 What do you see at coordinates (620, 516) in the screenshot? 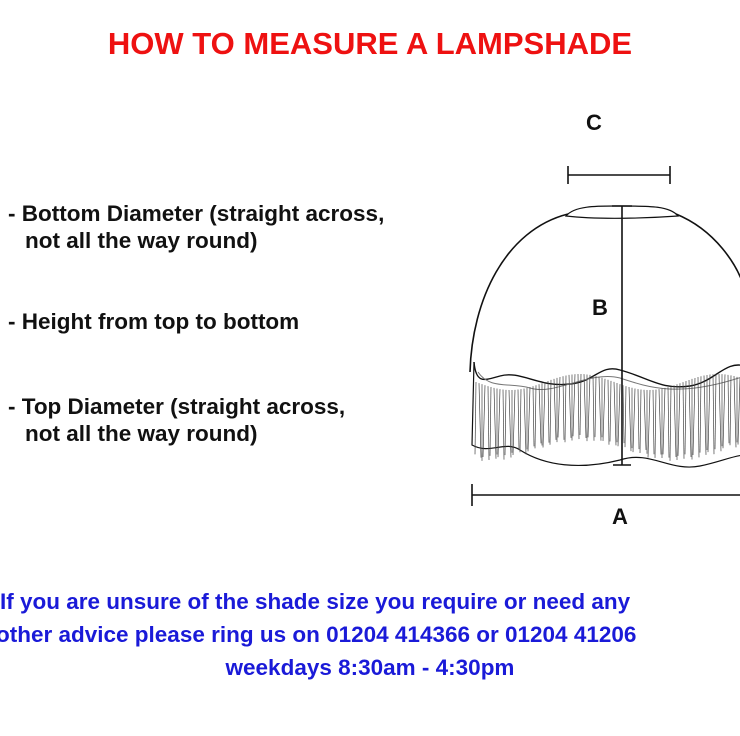
I see `label-a: A` at bounding box center [620, 516].